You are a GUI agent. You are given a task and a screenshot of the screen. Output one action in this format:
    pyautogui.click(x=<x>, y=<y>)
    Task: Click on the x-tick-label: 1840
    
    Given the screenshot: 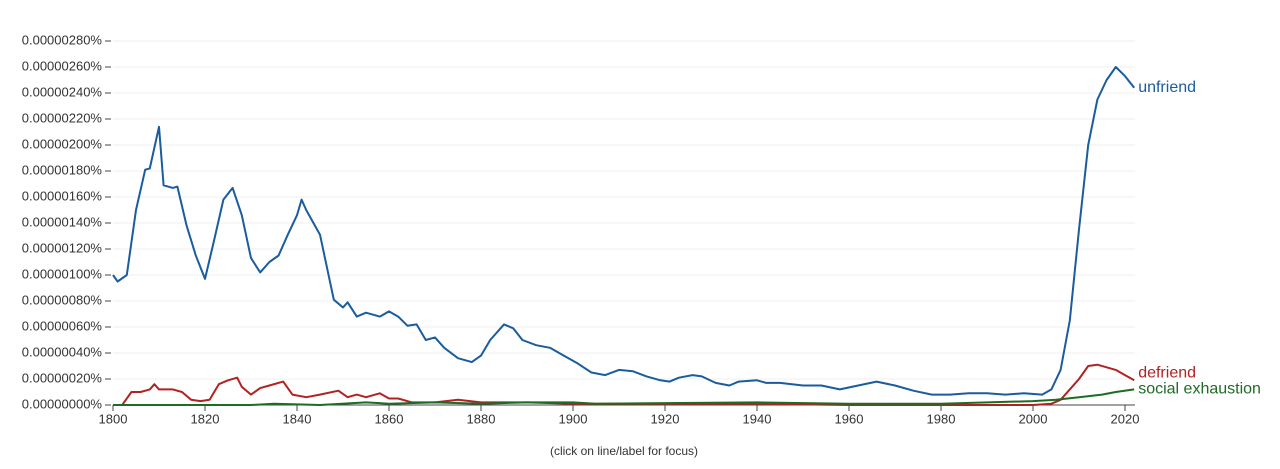 What is the action you would take?
    pyautogui.click(x=297, y=418)
    